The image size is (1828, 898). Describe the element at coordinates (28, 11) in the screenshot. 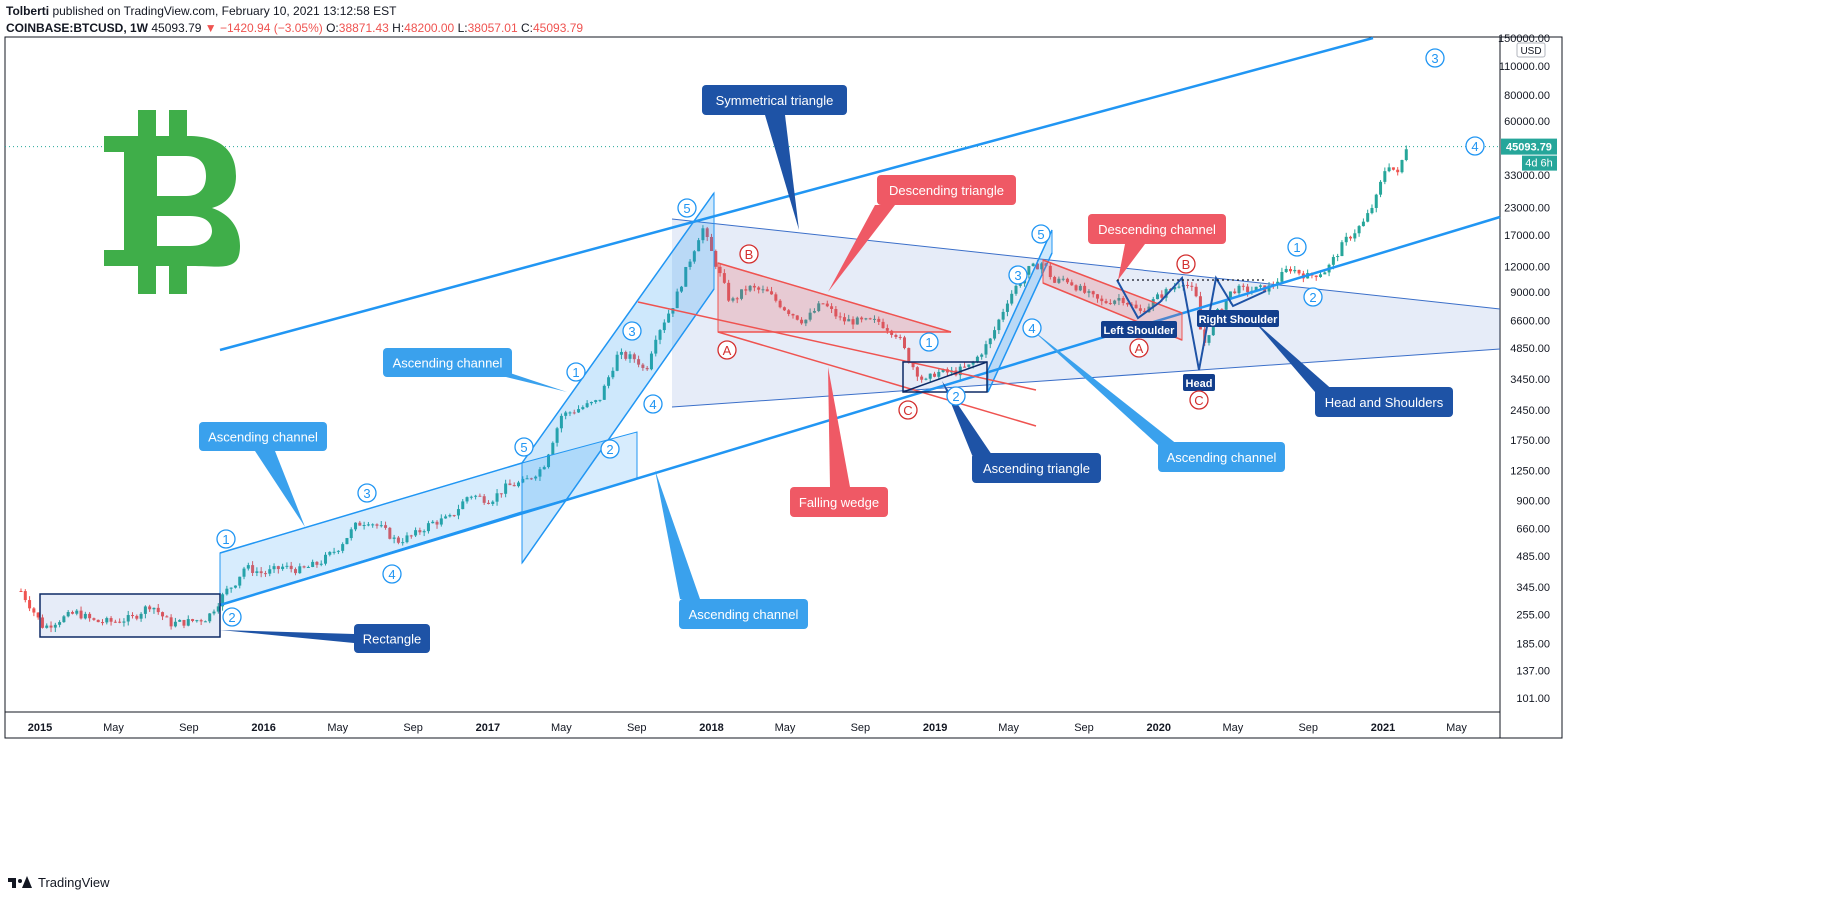

I see `author-name: Tolberti` at that location.